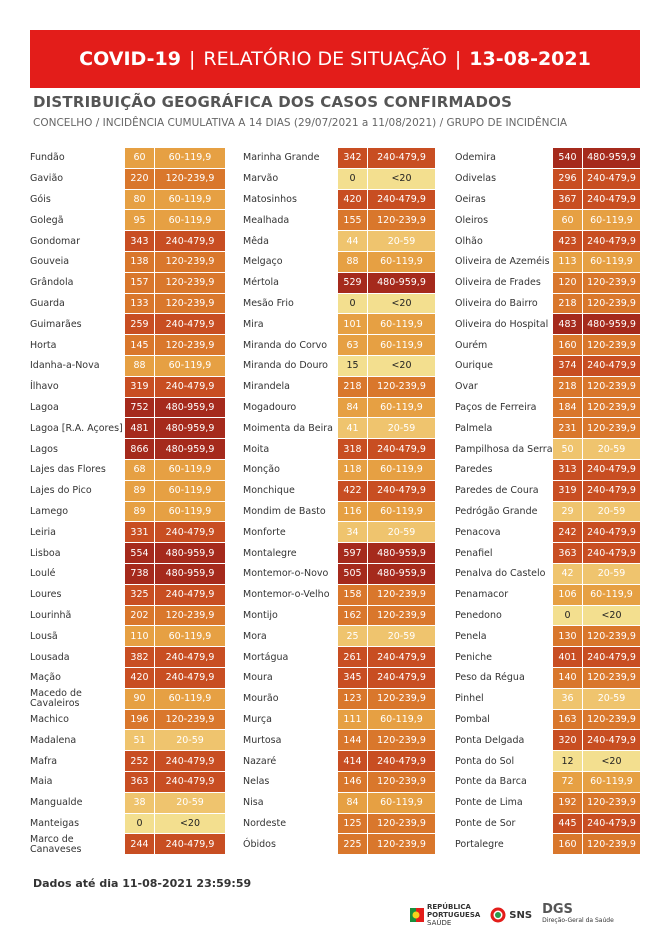  Describe the element at coordinates (140, 616) in the screenshot. I see `incidence-value: 202` at that location.